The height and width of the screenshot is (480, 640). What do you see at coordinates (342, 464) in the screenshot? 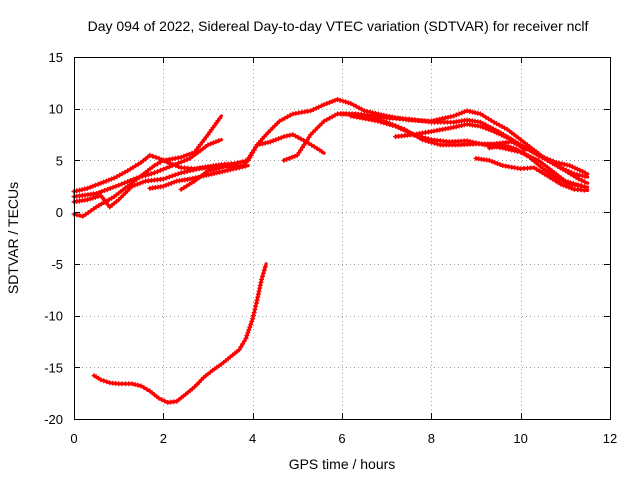
I see `x-axis-label: GPS time / hours` at bounding box center [342, 464].